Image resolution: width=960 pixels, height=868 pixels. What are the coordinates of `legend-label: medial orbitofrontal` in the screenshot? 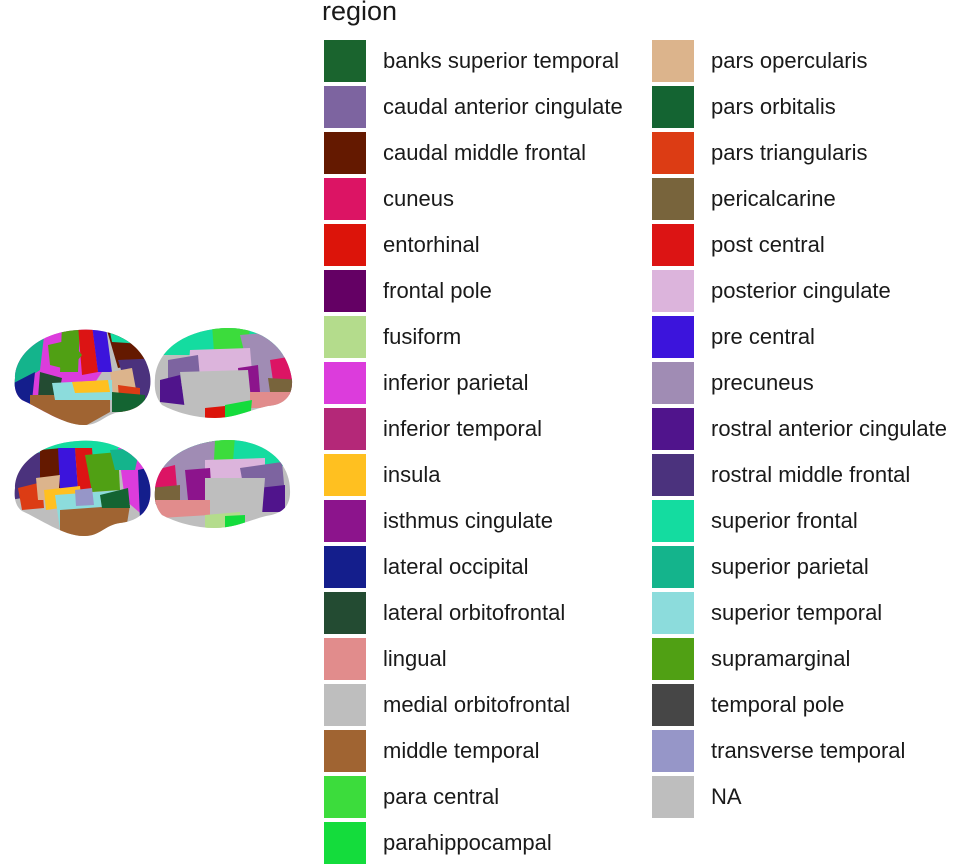 It's located at (477, 704).